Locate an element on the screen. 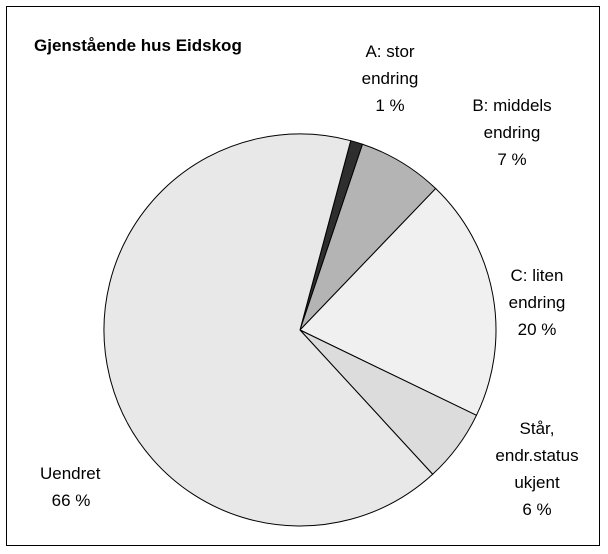  slice-label: A: stor endring 1 % is located at coordinates (390, 78).